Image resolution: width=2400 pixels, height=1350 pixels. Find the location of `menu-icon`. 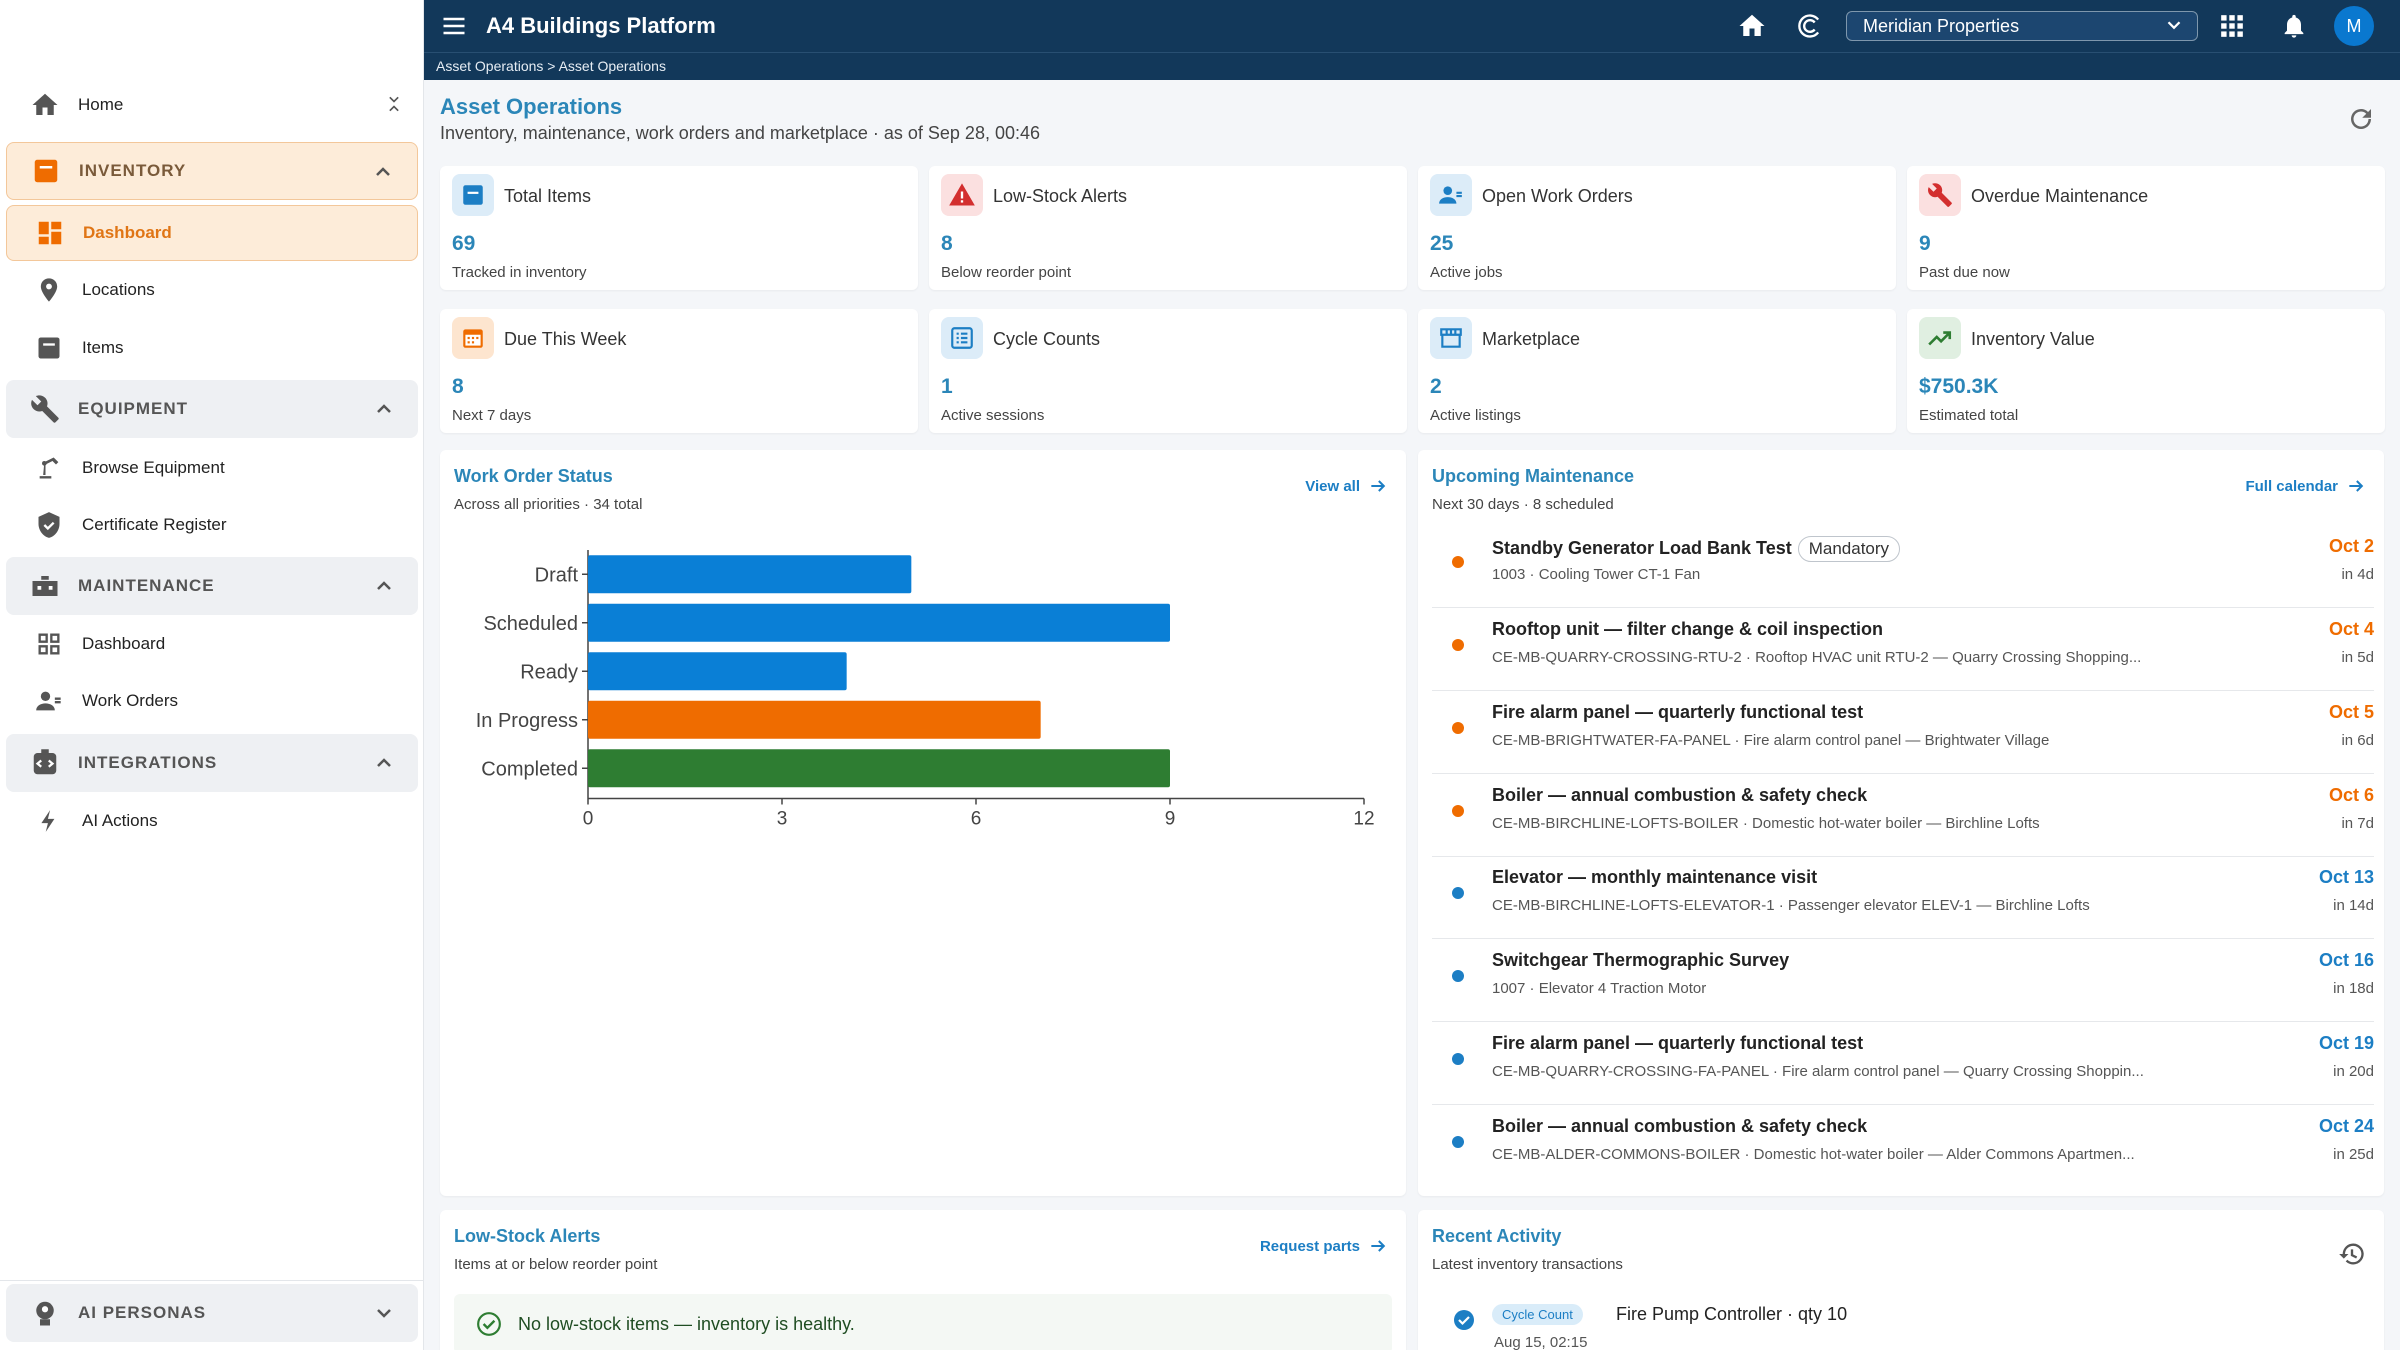

menu-icon is located at coordinates (454, 26).